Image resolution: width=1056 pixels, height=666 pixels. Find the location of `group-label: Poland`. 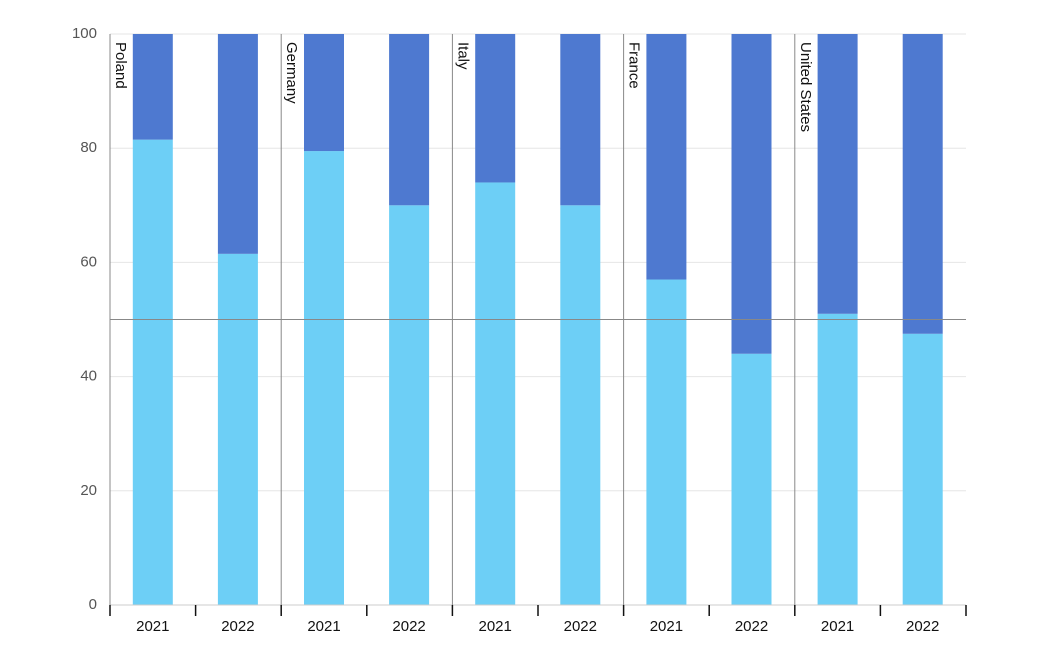

group-label: Poland is located at coordinates (120, 65).